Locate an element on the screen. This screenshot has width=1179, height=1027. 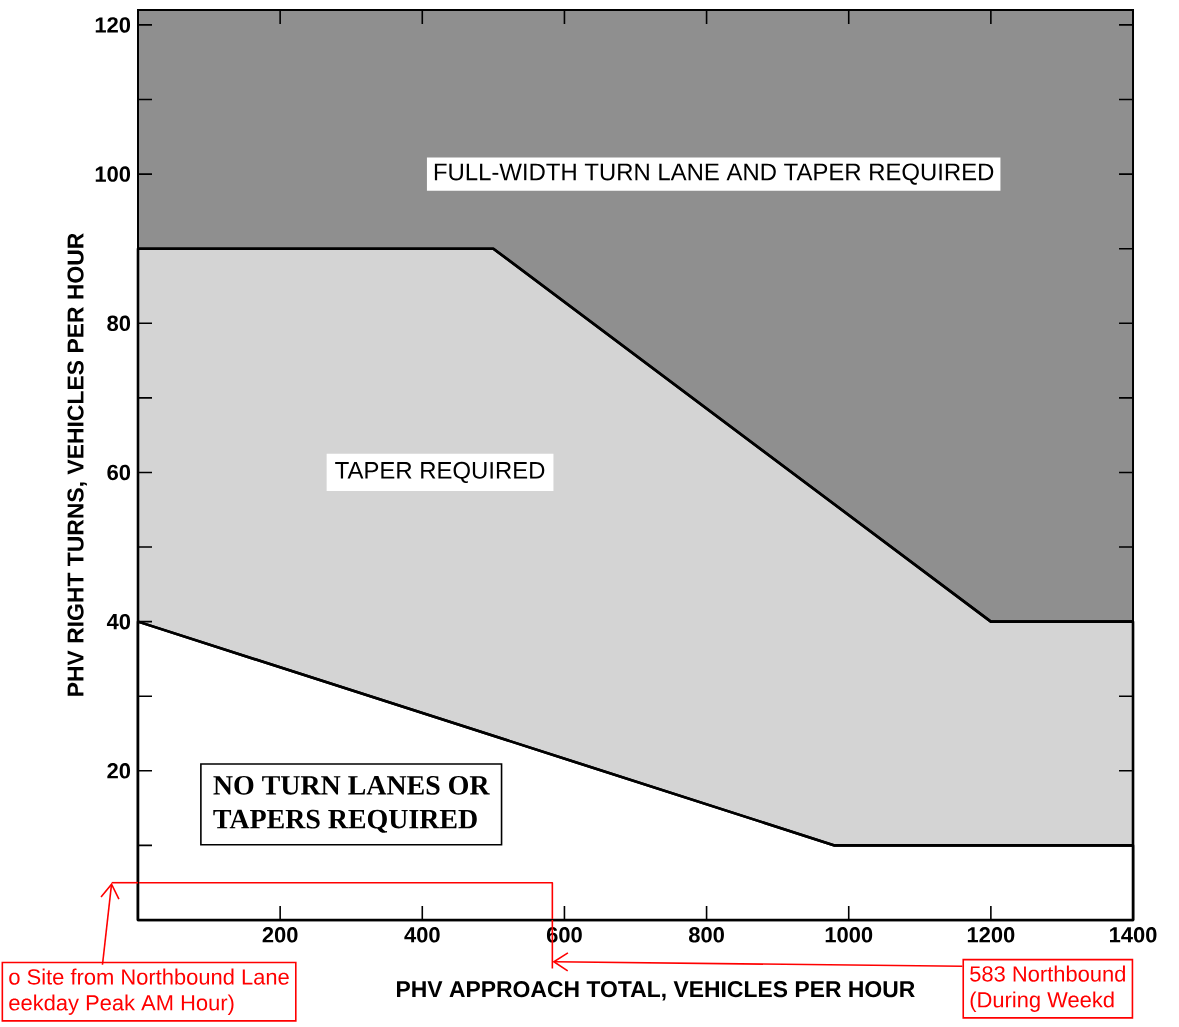
x-tick-label: 800 is located at coordinates (706, 935).